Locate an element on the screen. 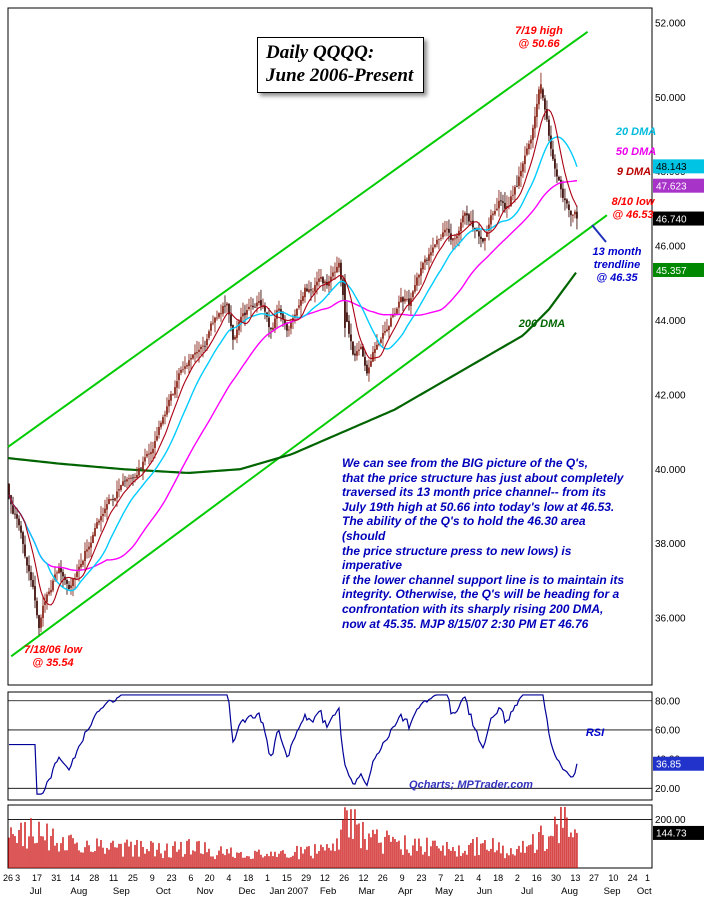 Image resolution: width=705 pixels, height=904 pixels. volume-badge is located at coordinates (678, 832).